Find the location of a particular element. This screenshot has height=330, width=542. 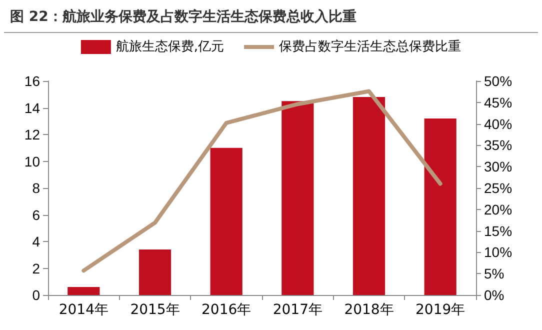

y2-tick-label: 40% is located at coordinates (498, 124).